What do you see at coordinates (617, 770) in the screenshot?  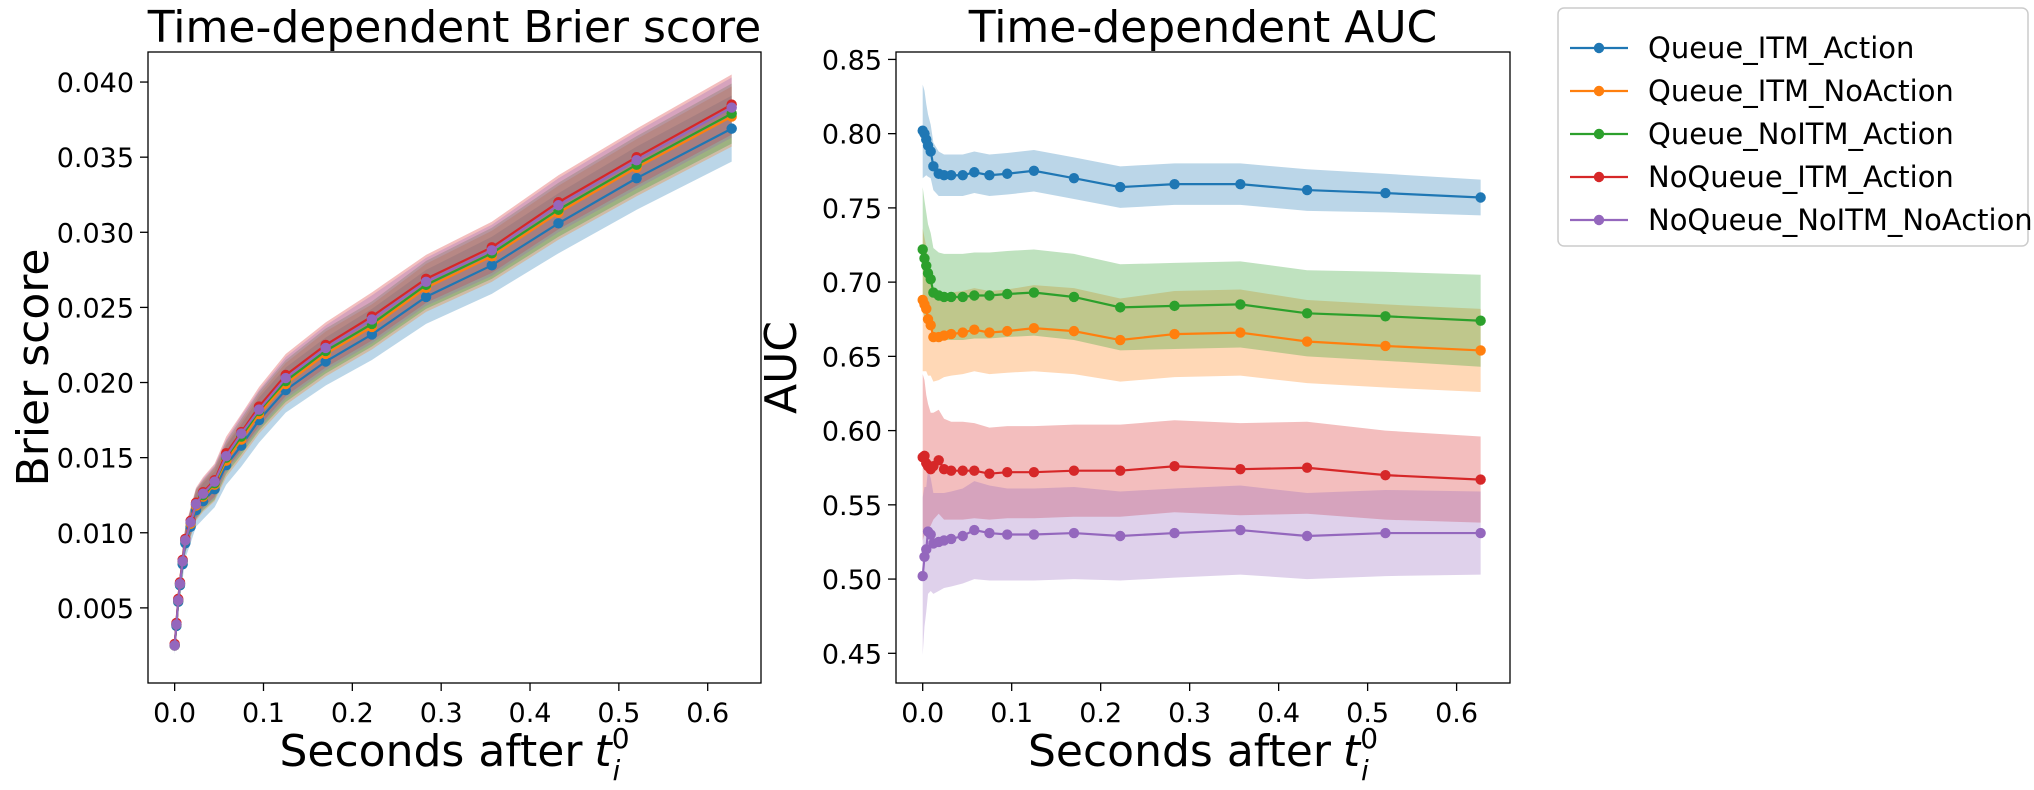 I see `brier-xlabel-math-sub: i` at bounding box center [617, 770].